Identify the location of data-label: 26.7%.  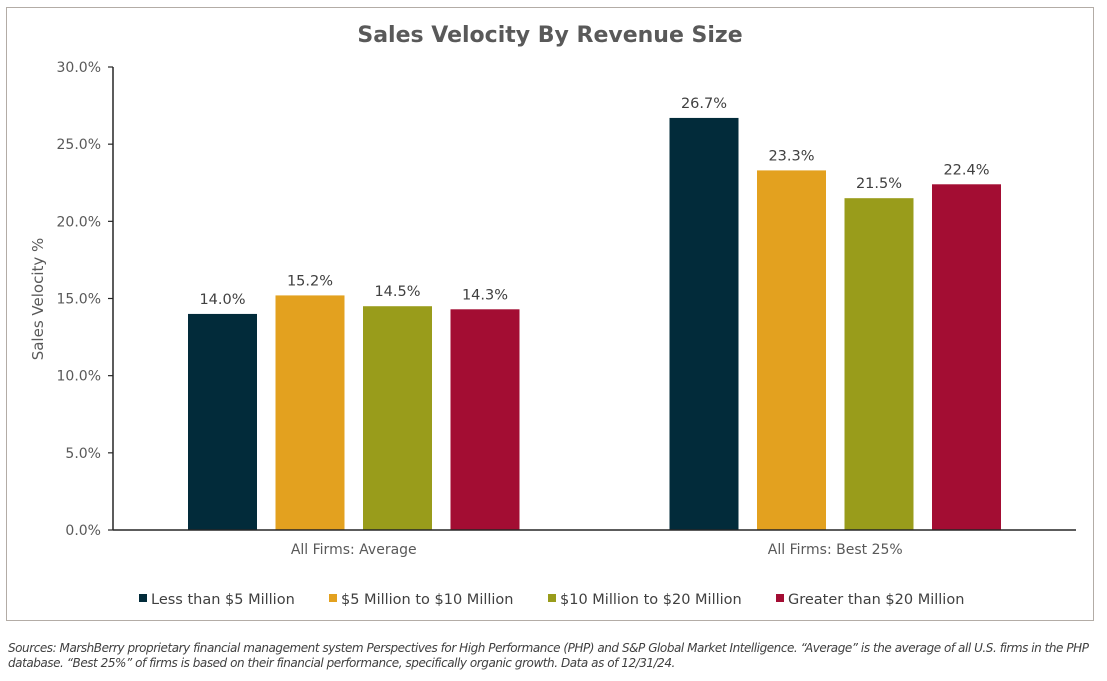
(704, 104).